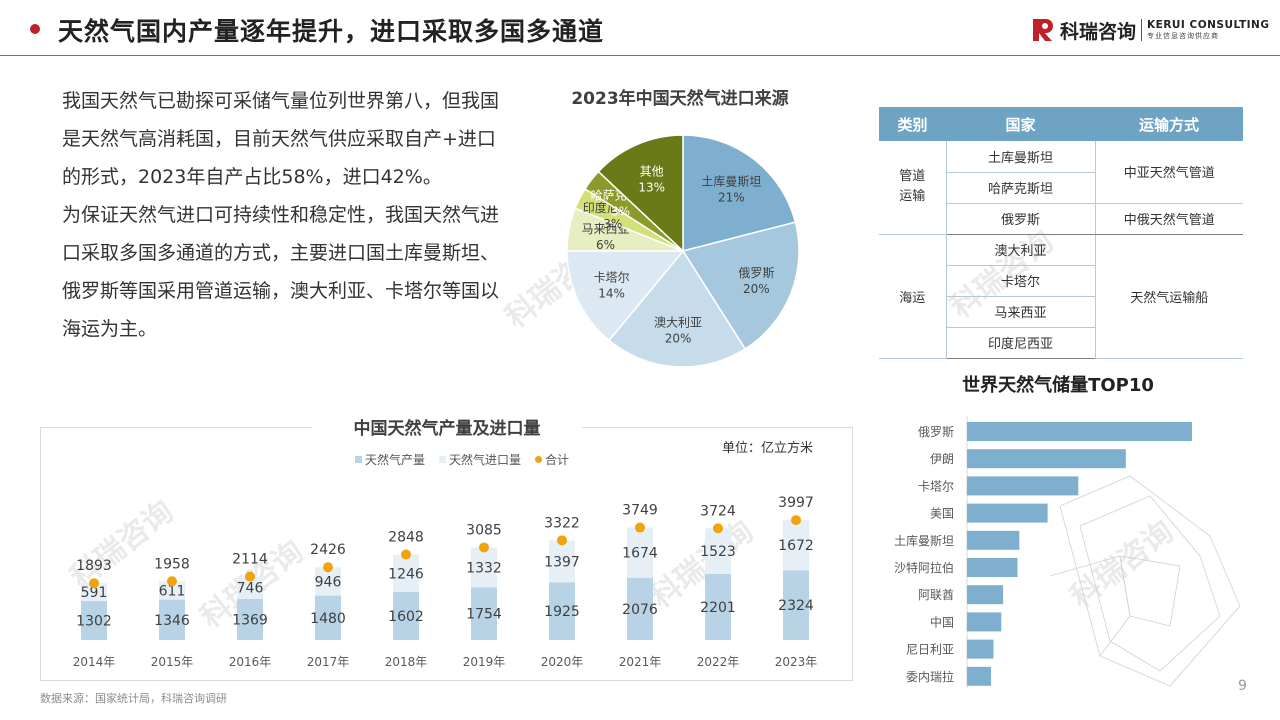 This screenshot has width=1280, height=720. Describe the element at coordinates (612, 277) in the screenshot. I see `pie-slice-label: 卡塔尔` at that location.